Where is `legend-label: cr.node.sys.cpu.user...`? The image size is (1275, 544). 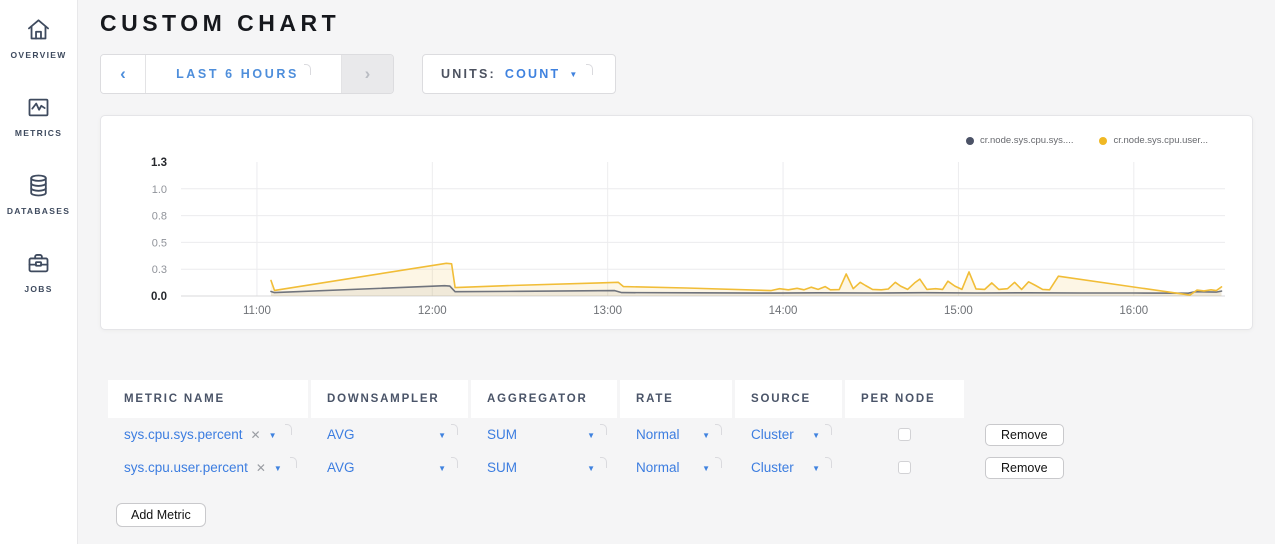
legend-label: cr.node.sys.cpu.user... is located at coordinates (1160, 140).